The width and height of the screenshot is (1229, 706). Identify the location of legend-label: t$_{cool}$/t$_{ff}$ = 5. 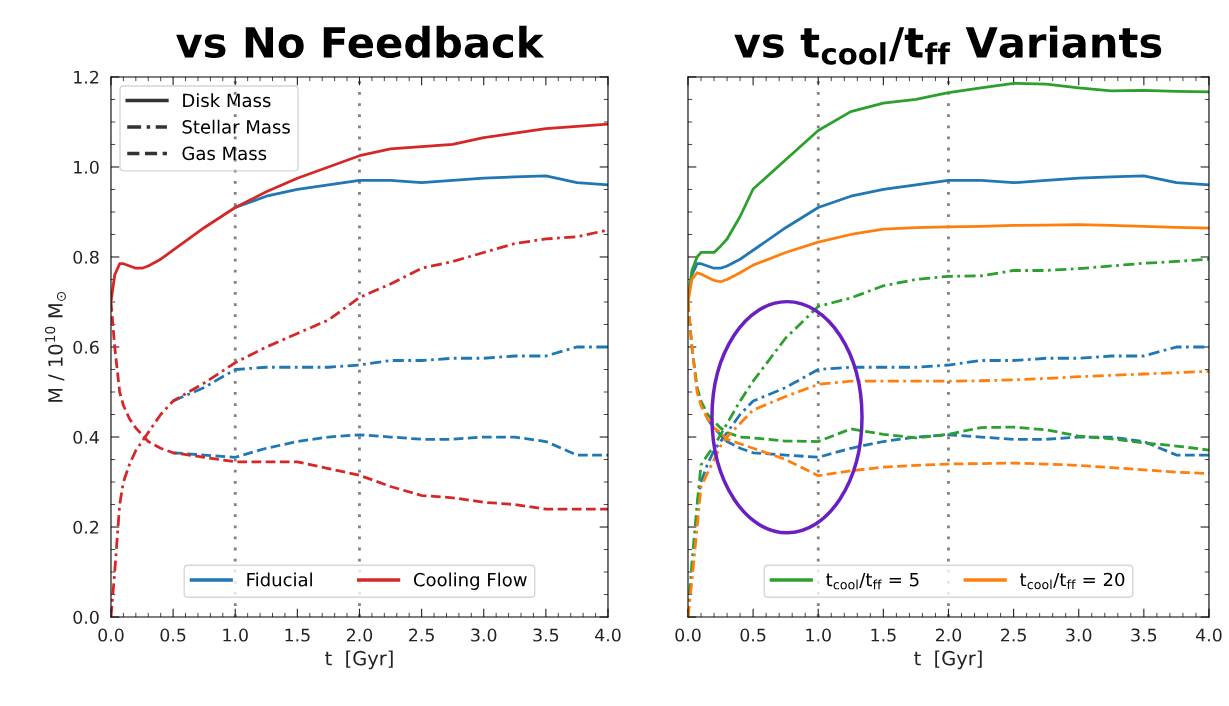
(872, 581).